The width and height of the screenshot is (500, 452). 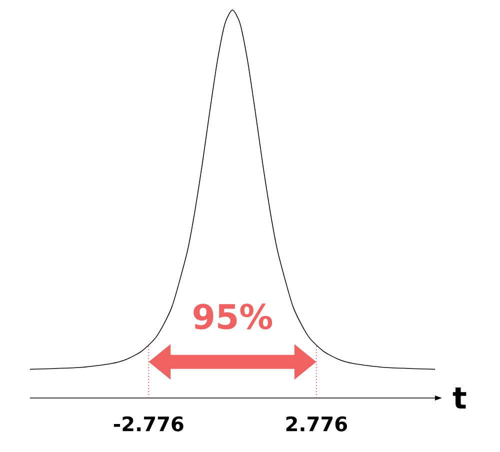 What do you see at coordinates (233, 317) in the screenshot?
I see `annotation: 95%` at bounding box center [233, 317].